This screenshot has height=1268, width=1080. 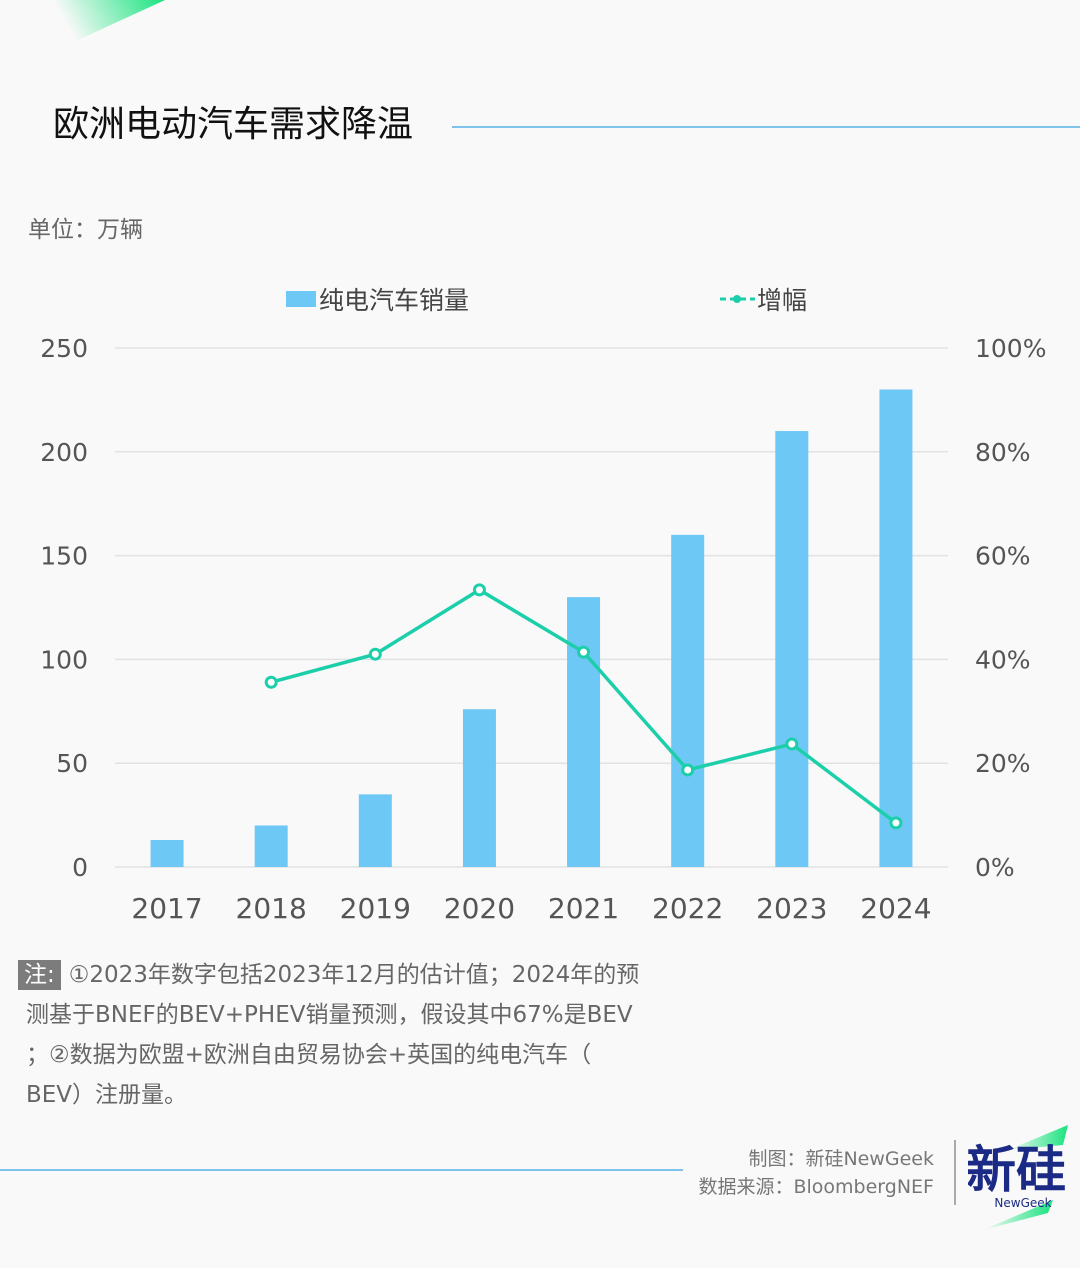 I want to click on x-tick-label: 2017, so click(x=166, y=908).